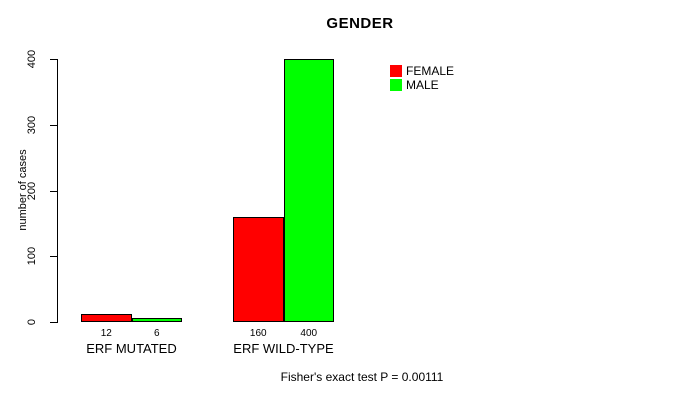 This screenshot has height=400, width=690. What do you see at coordinates (156, 320) in the screenshot?
I see `bar-erf-mutated-male` at bounding box center [156, 320].